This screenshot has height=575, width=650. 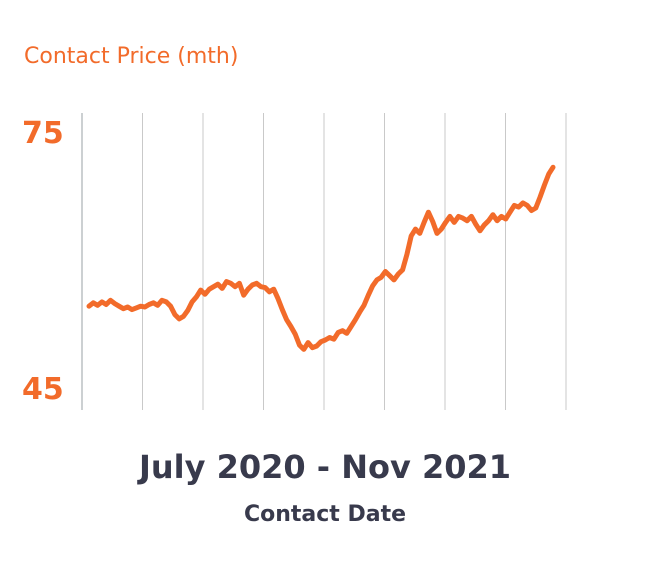 What do you see at coordinates (325, 514) in the screenshot?
I see `x-axis-label: Contact Date` at bounding box center [325, 514].